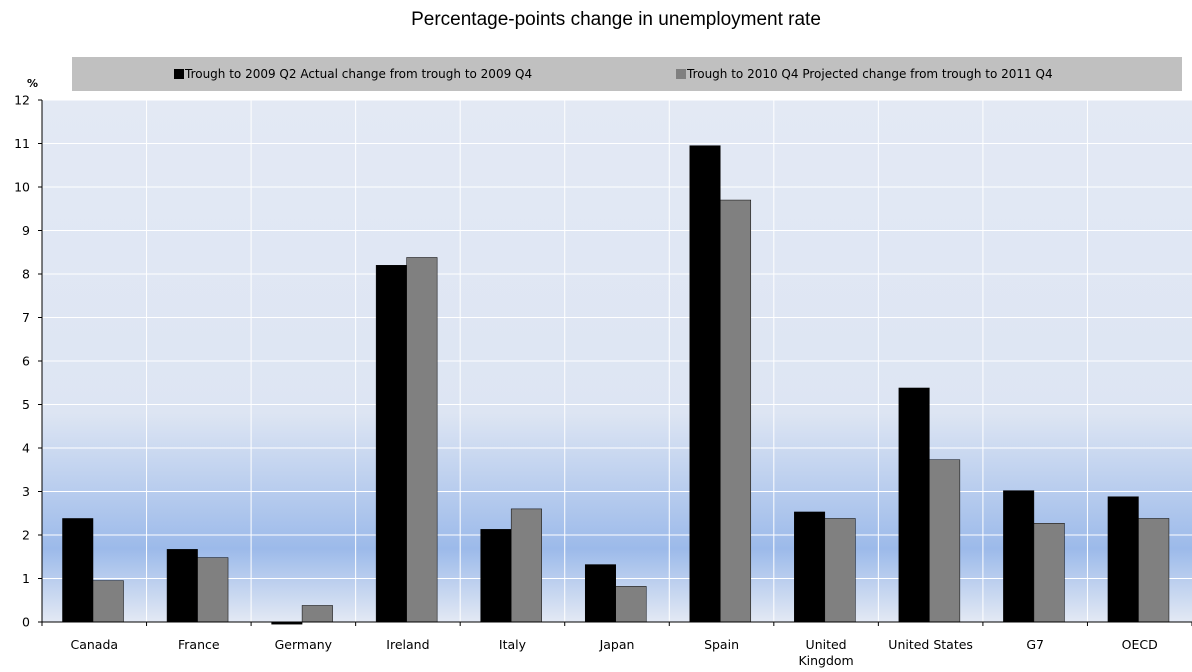 This screenshot has width=1192, height=672. What do you see at coordinates (1035, 644) in the screenshot?
I see `x-tick-label: G7` at bounding box center [1035, 644].